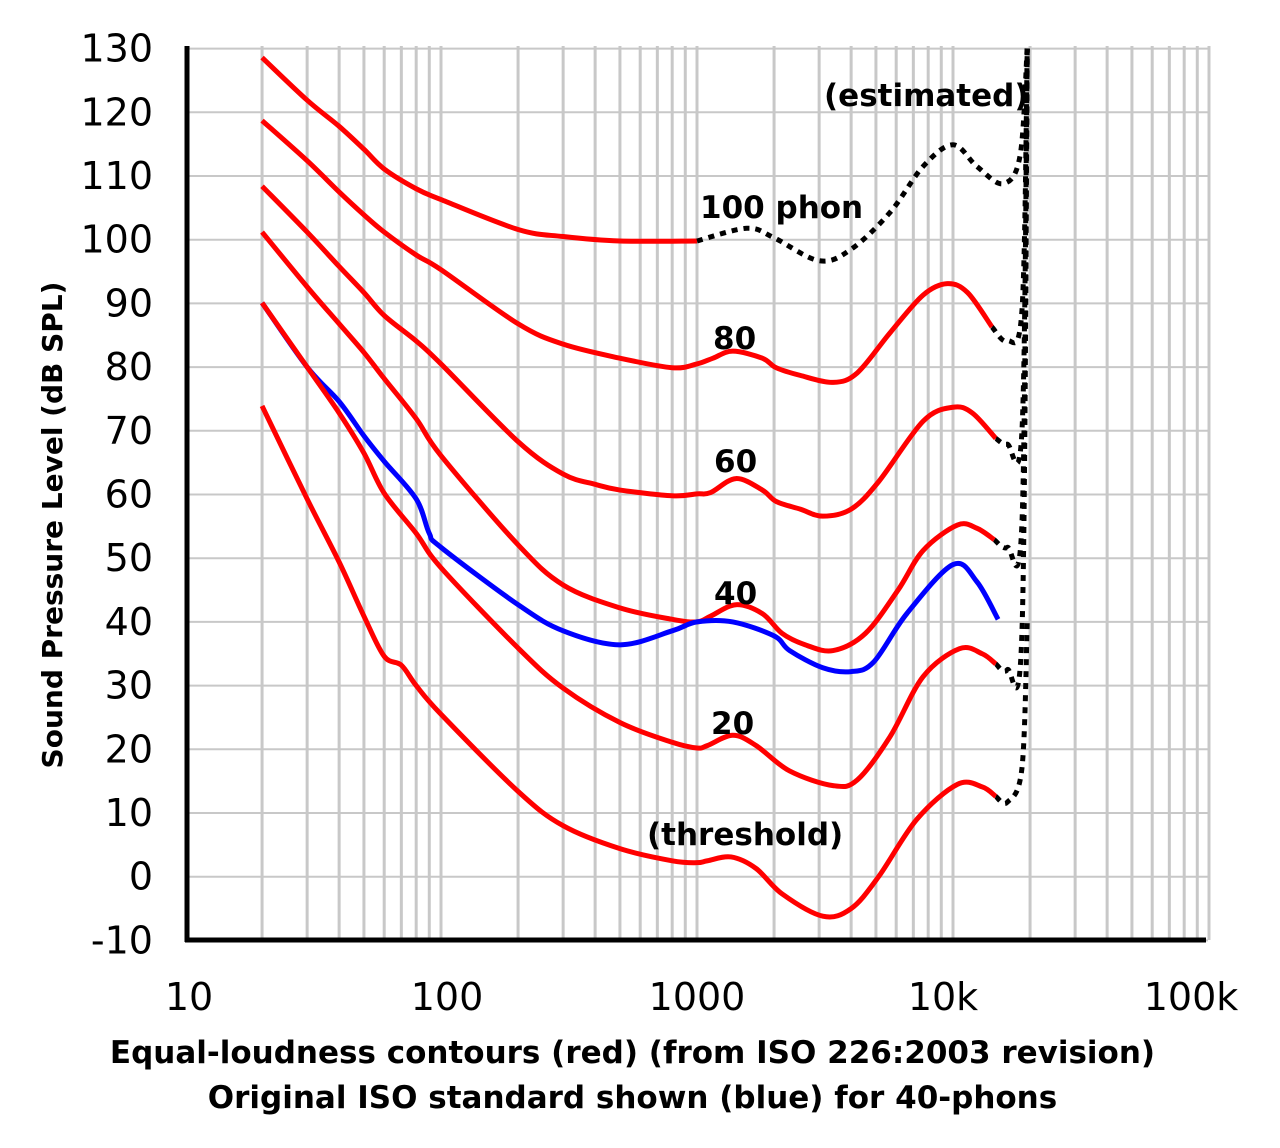 The width and height of the screenshot is (1280, 1148). I want to click on y-tick-label: 110, so click(116, 176).